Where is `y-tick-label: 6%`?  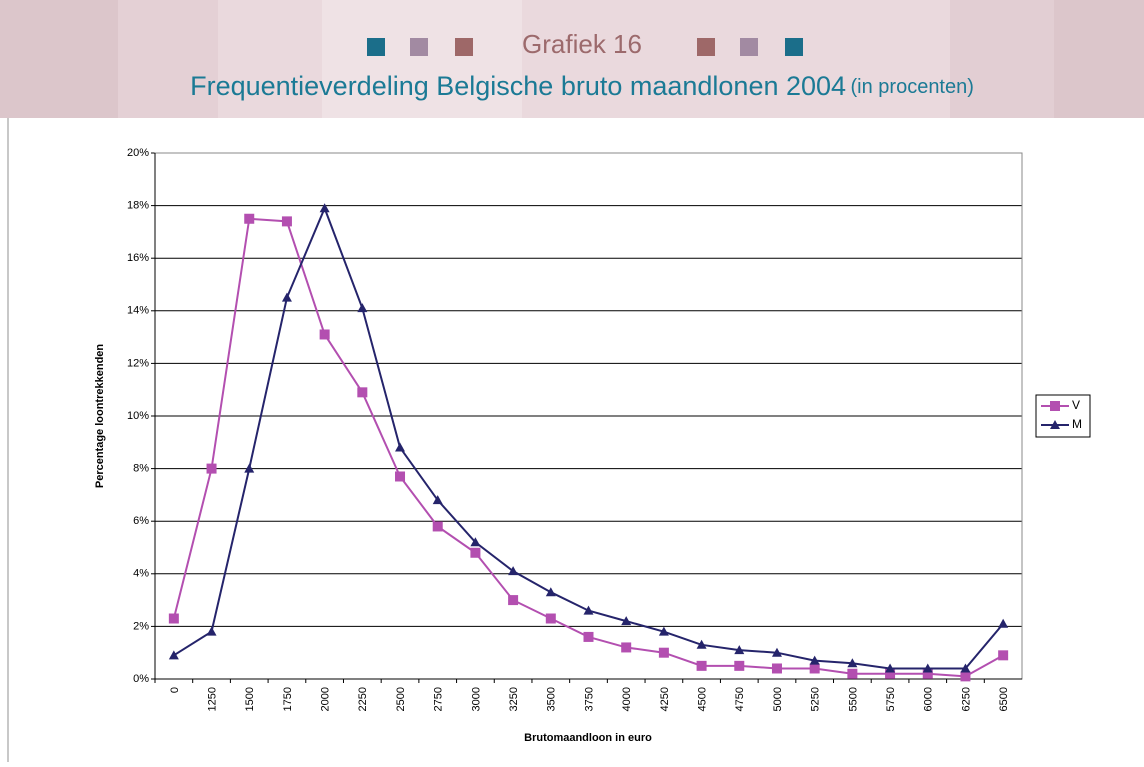
y-tick-label: 6% is located at coordinates (141, 521).